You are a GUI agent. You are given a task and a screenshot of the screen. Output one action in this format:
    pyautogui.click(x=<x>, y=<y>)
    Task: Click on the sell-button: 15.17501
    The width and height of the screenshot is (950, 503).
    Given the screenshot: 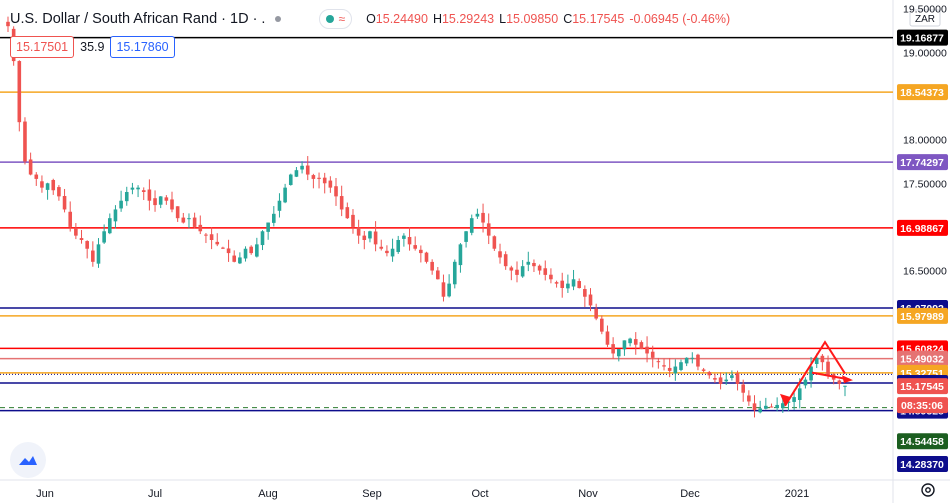 What is the action you would take?
    pyautogui.click(x=42, y=47)
    